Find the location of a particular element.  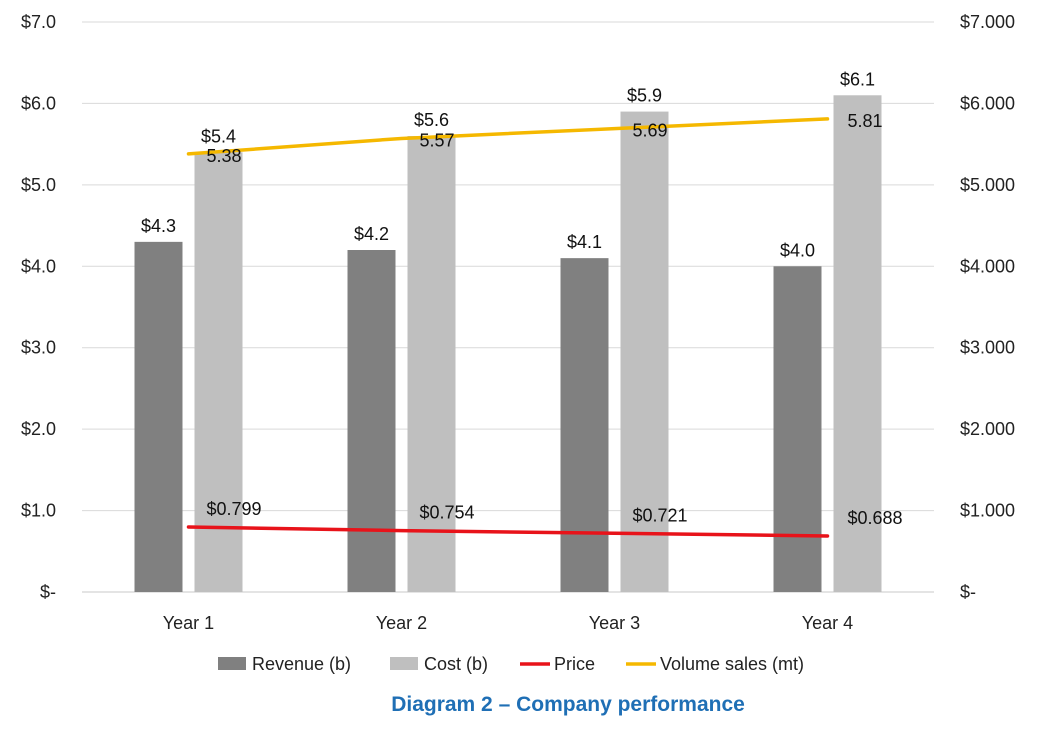

right-tick-label: $3.000 is located at coordinates (987, 348).